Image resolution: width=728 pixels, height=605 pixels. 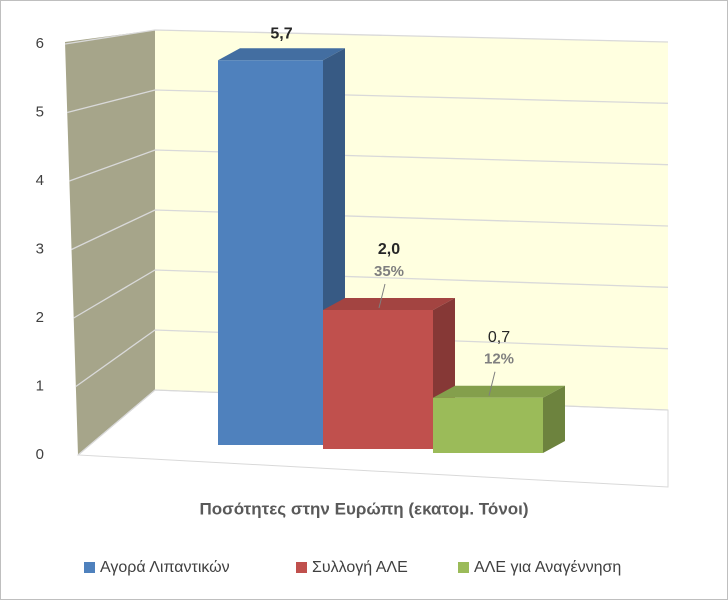 What do you see at coordinates (281, 33) in the screenshot?
I see `data-label: 5,7` at bounding box center [281, 33].